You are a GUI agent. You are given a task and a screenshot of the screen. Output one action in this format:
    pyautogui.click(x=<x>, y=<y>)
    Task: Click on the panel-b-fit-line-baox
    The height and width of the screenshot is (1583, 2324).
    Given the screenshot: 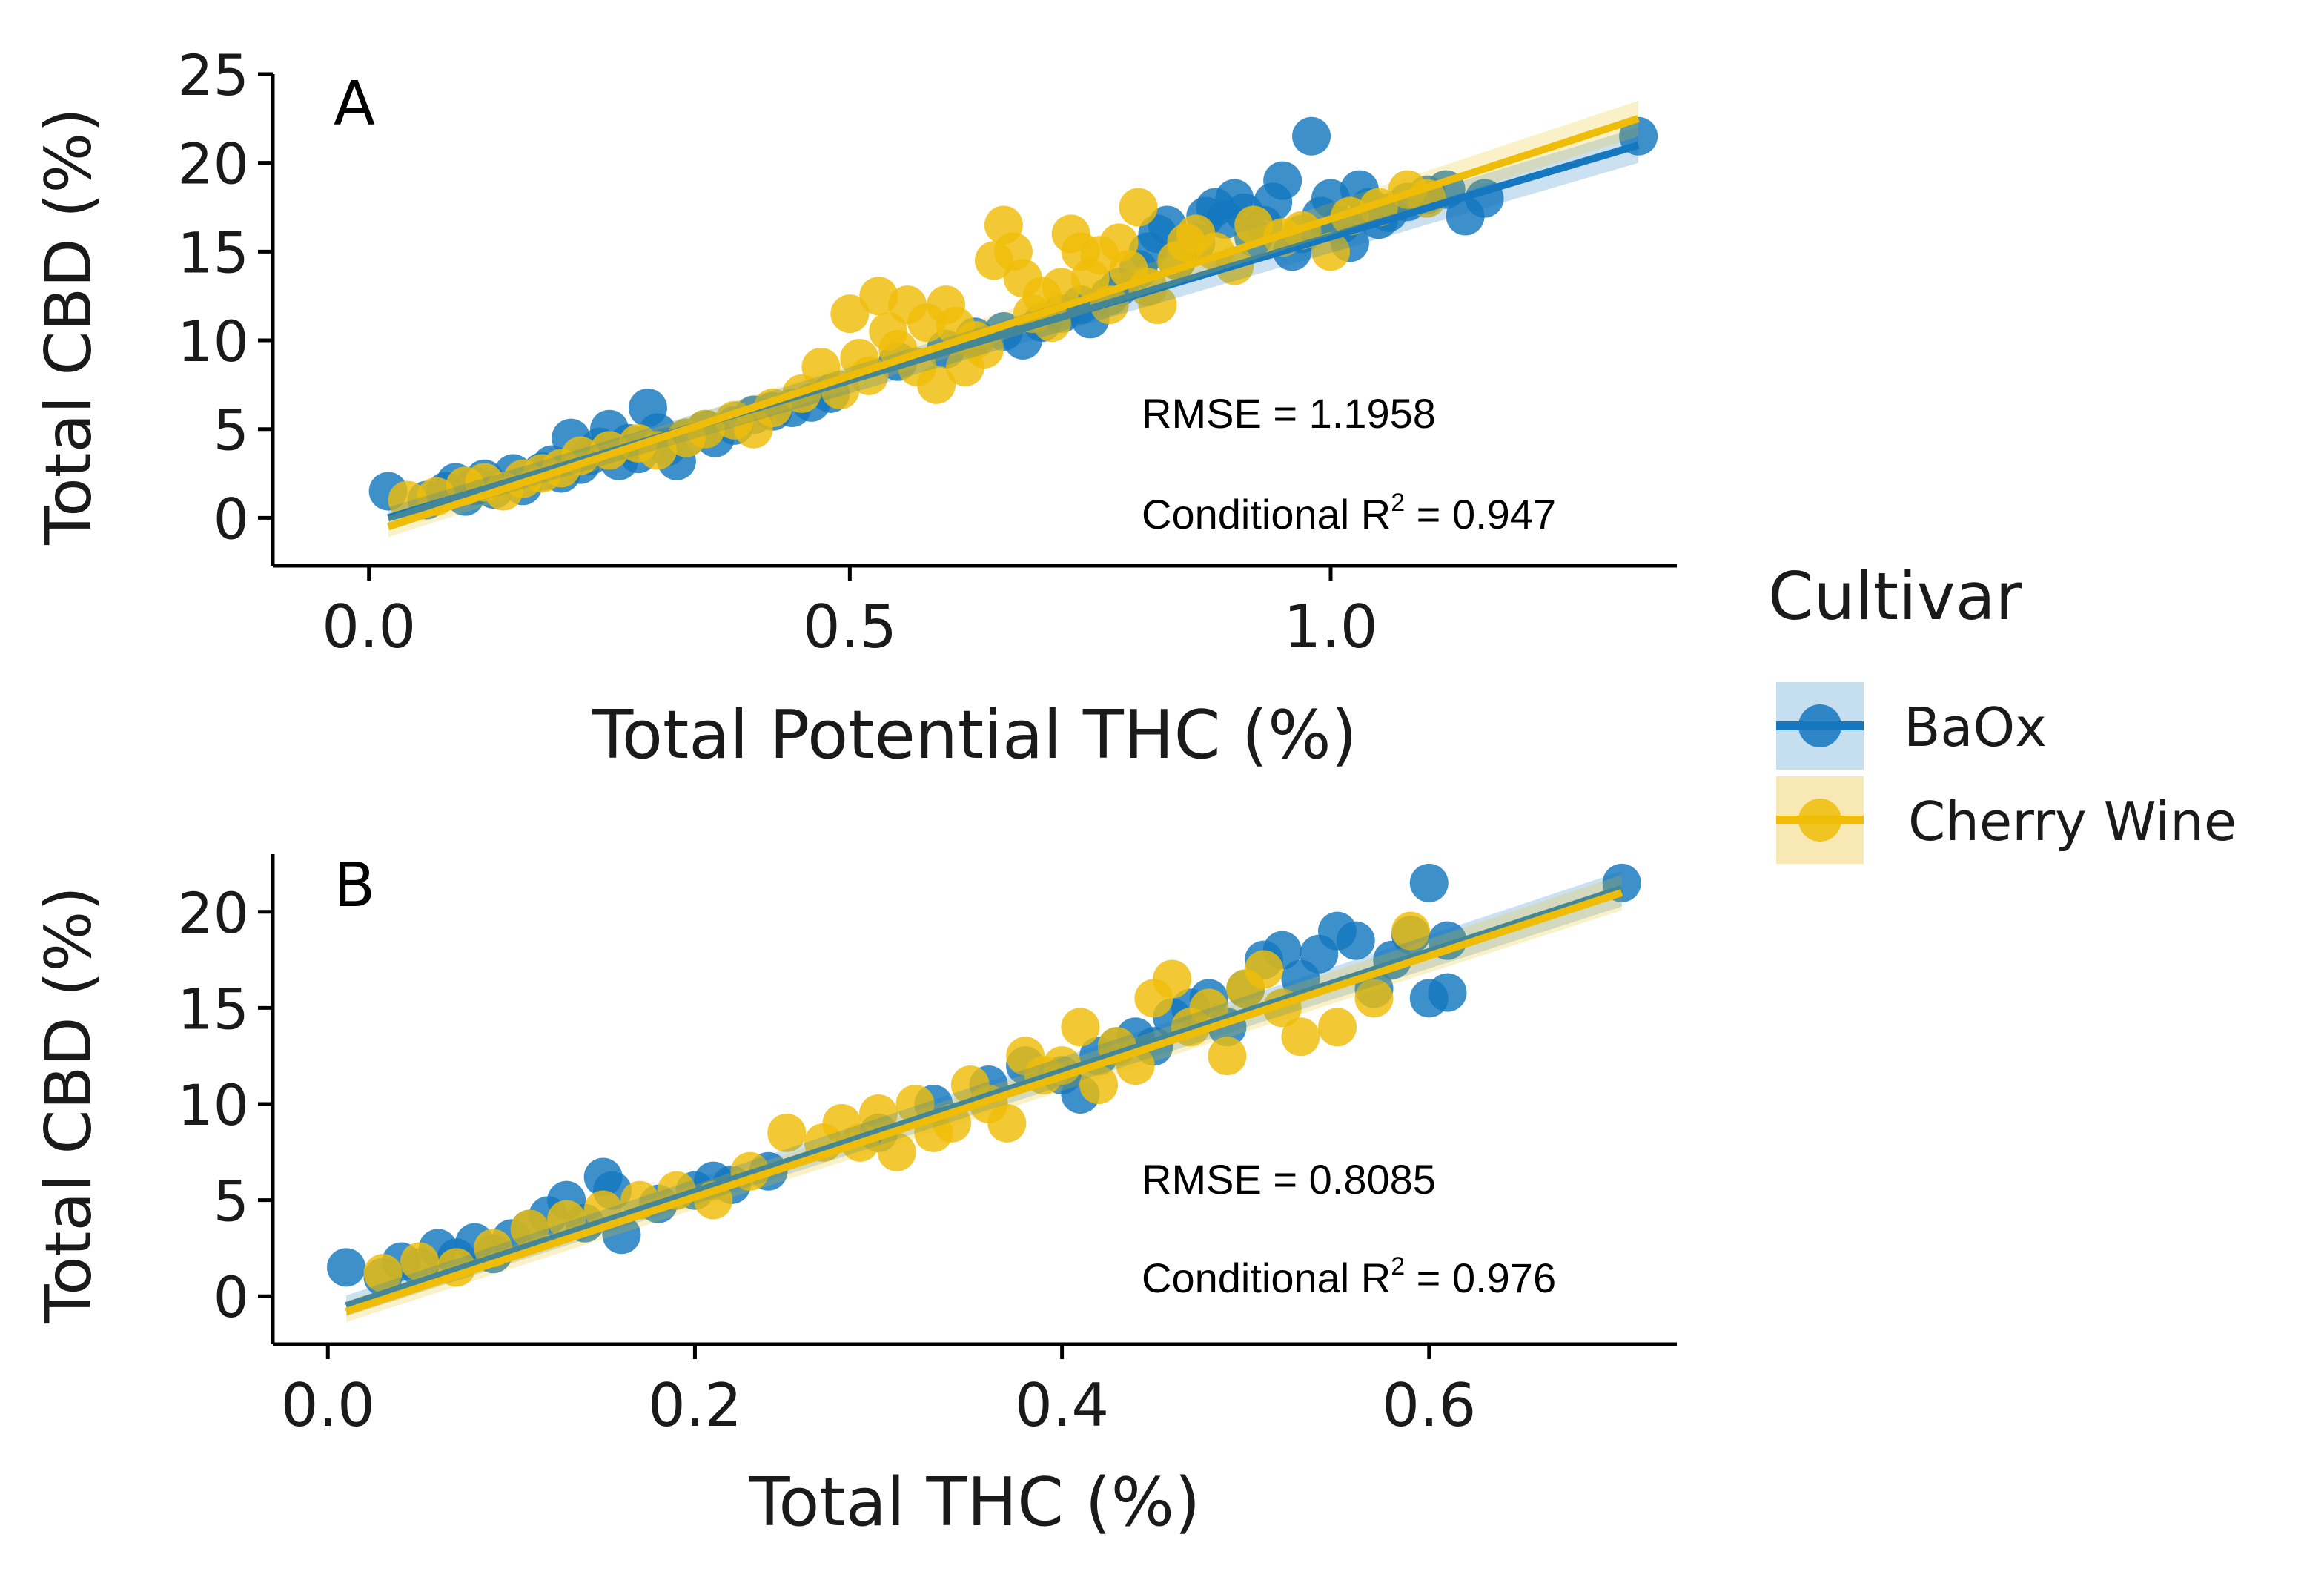 What is the action you would take?
    pyautogui.click(x=984, y=1097)
    